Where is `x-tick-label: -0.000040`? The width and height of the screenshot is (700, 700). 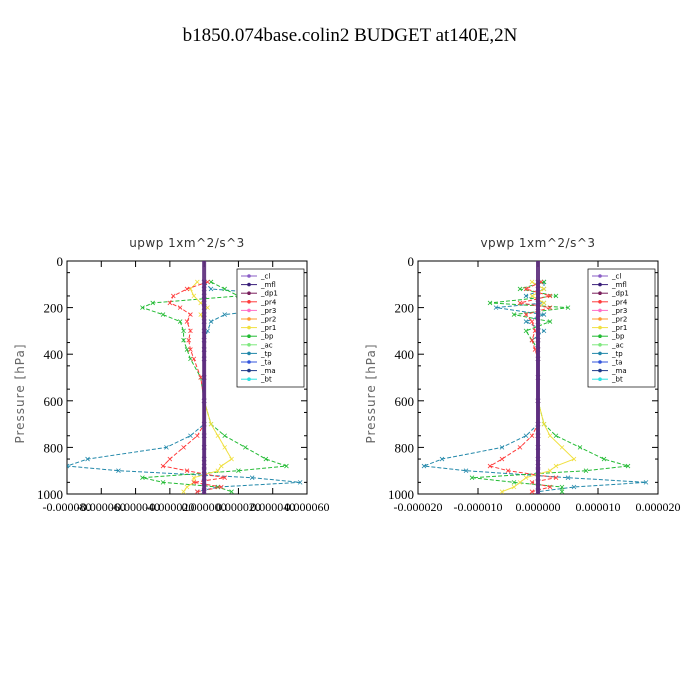 x-tick-label: -0.000040 is located at coordinates (135, 507).